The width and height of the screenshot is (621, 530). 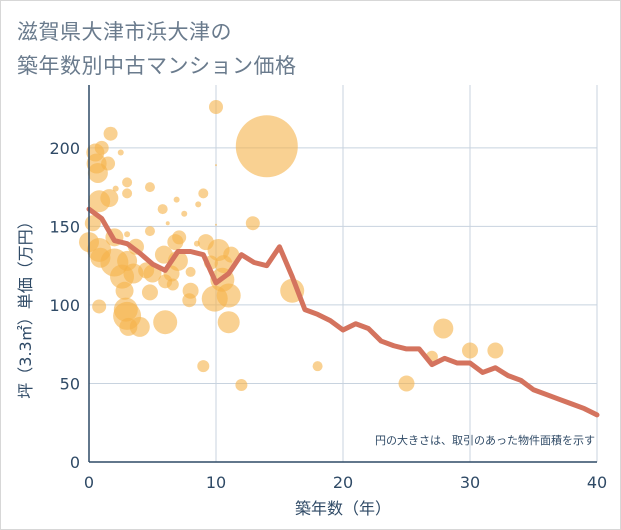 What do you see at coordinates (343, 482) in the screenshot?
I see `x-tick-label: 20` at bounding box center [343, 482].